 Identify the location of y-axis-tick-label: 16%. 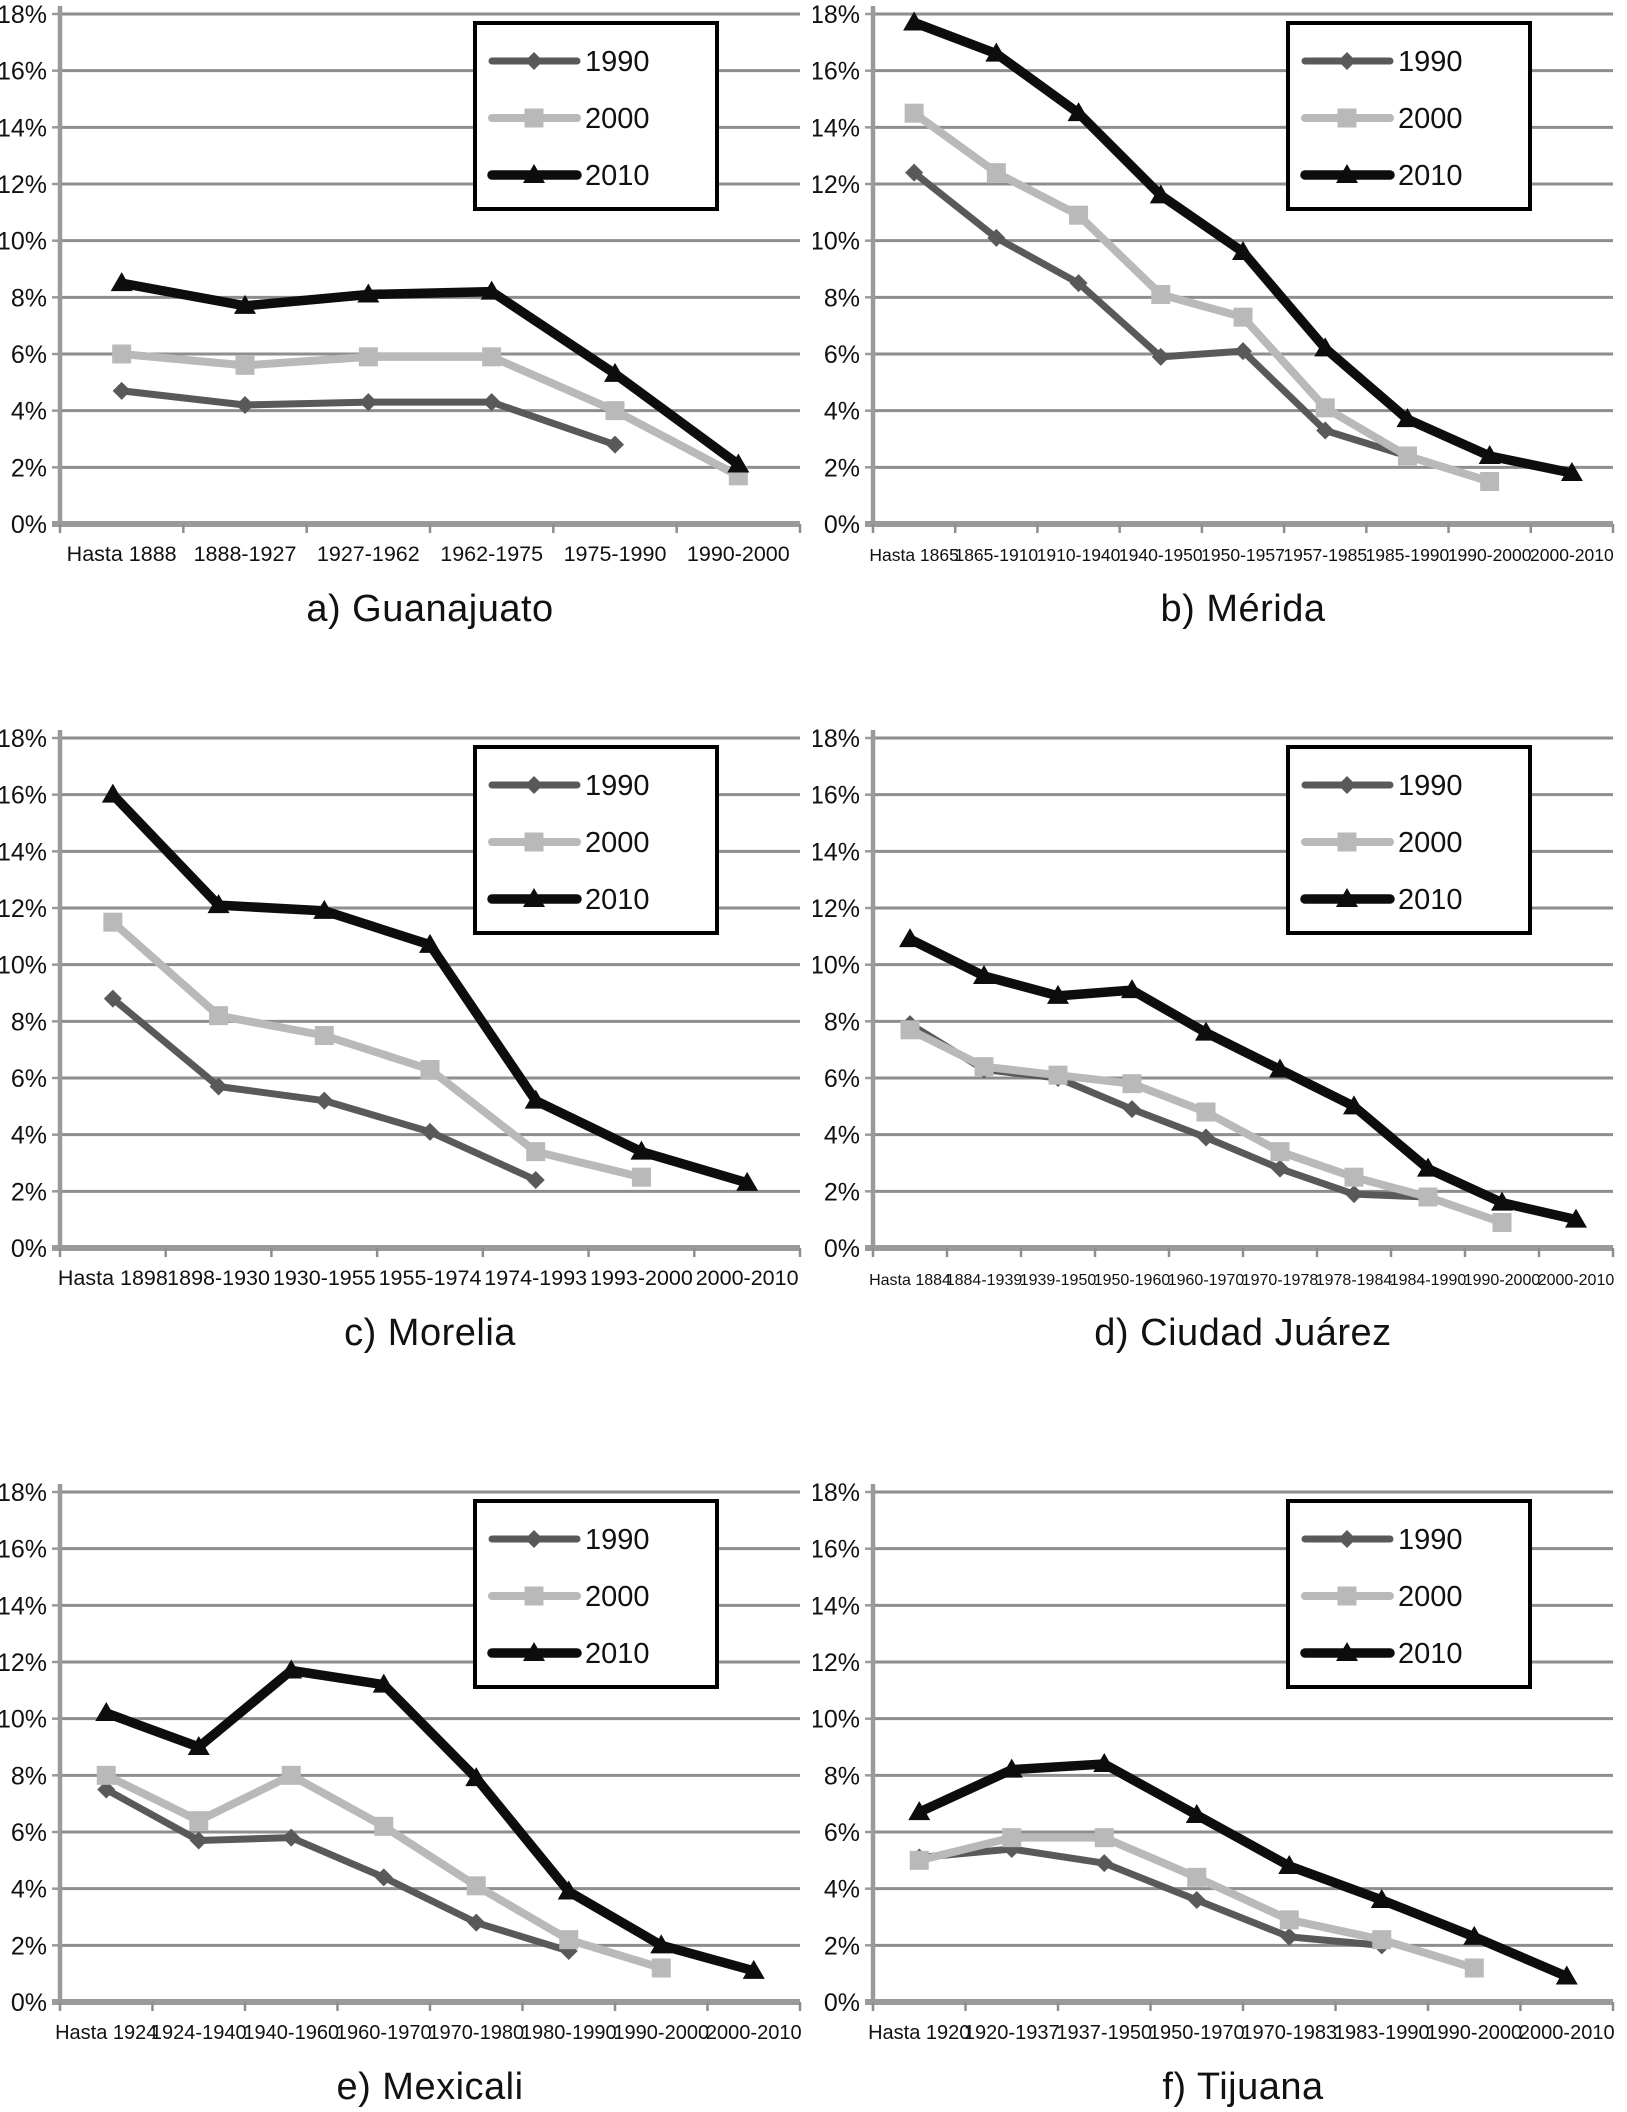
(23, 796).